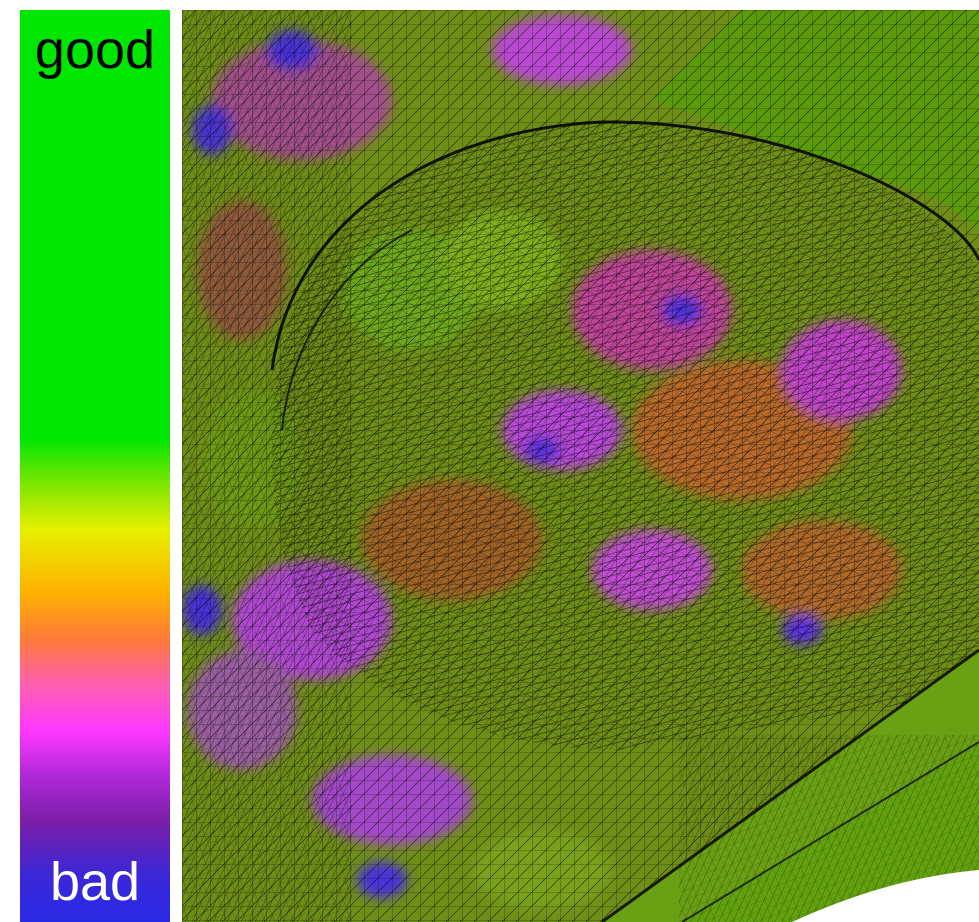 The height and width of the screenshot is (922, 979). What do you see at coordinates (95, 50) in the screenshot?
I see `legend-label-good: good` at bounding box center [95, 50].